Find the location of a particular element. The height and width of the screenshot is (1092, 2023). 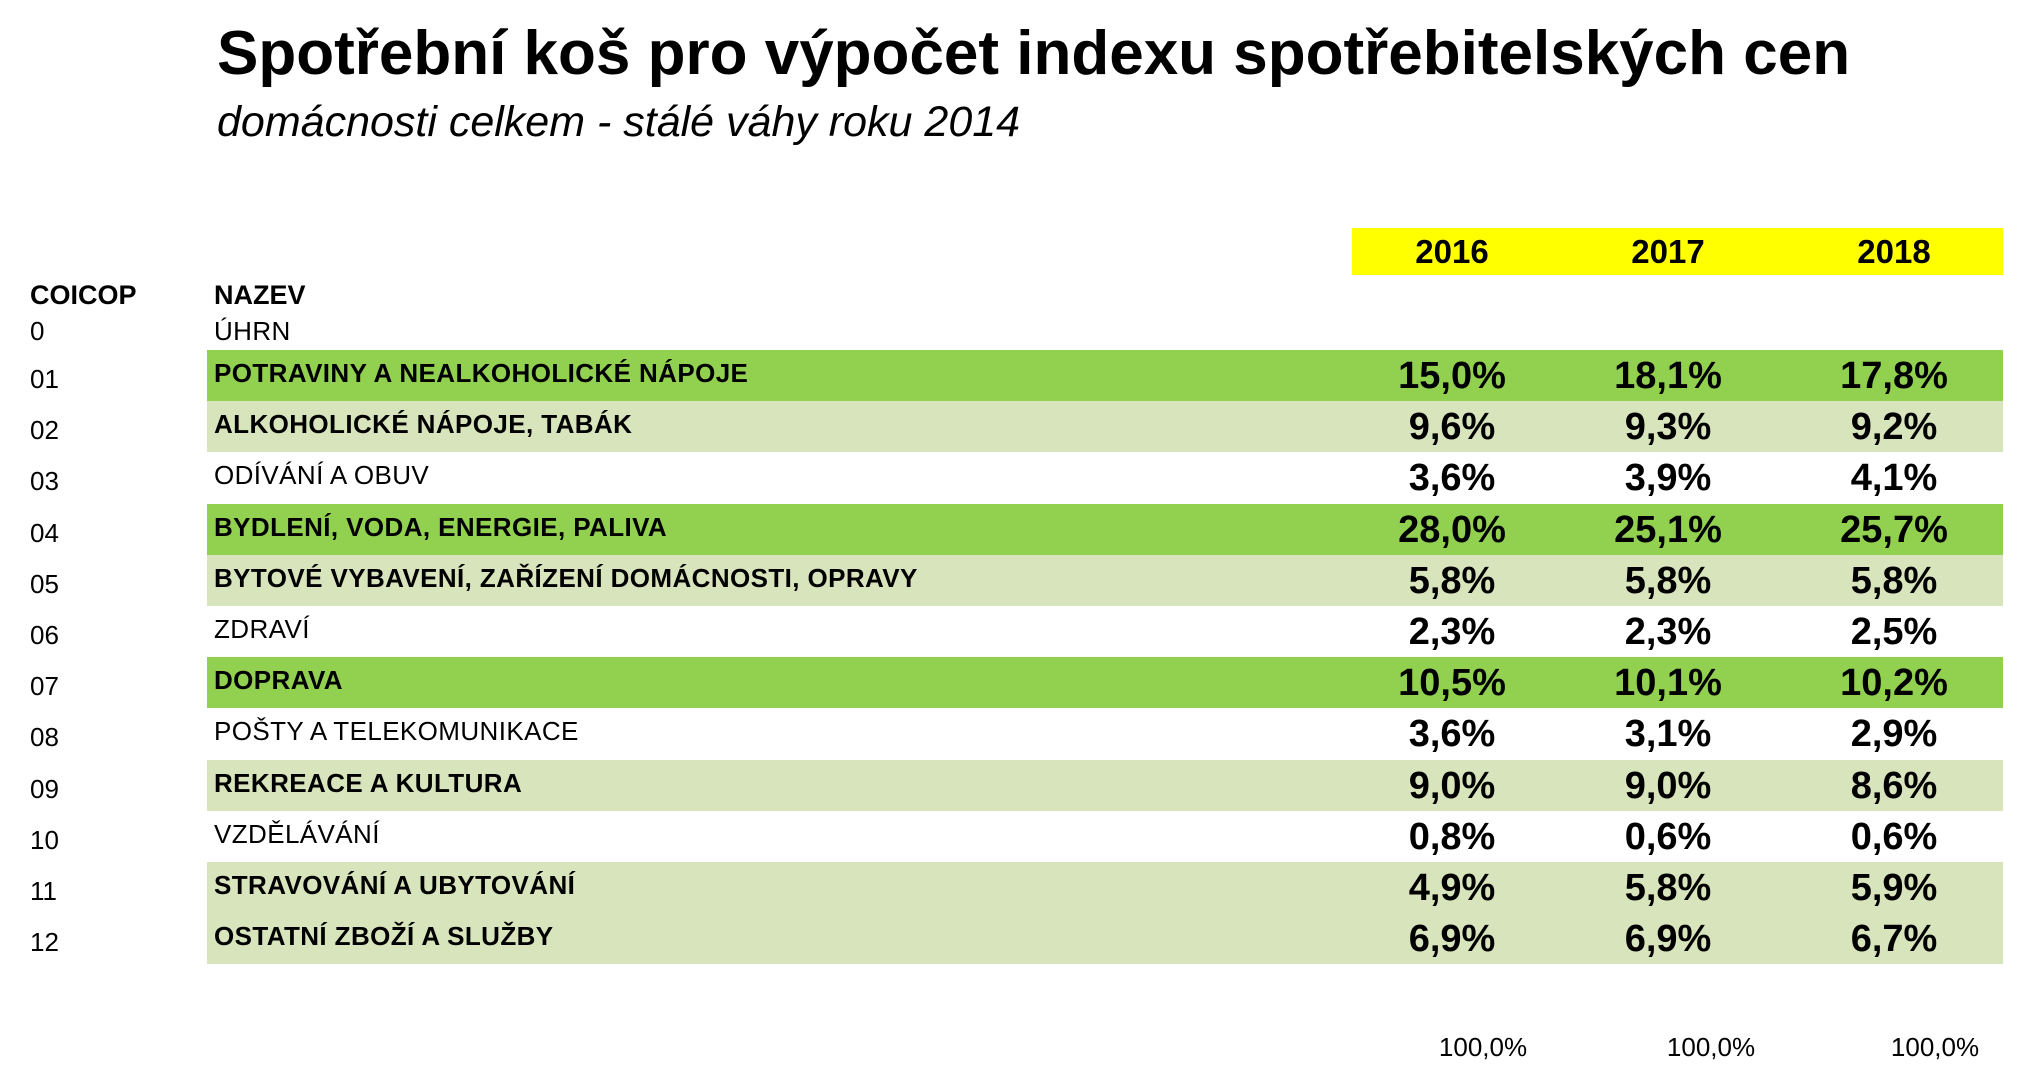

row-value-2017: 3,9% is located at coordinates (1668, 478).